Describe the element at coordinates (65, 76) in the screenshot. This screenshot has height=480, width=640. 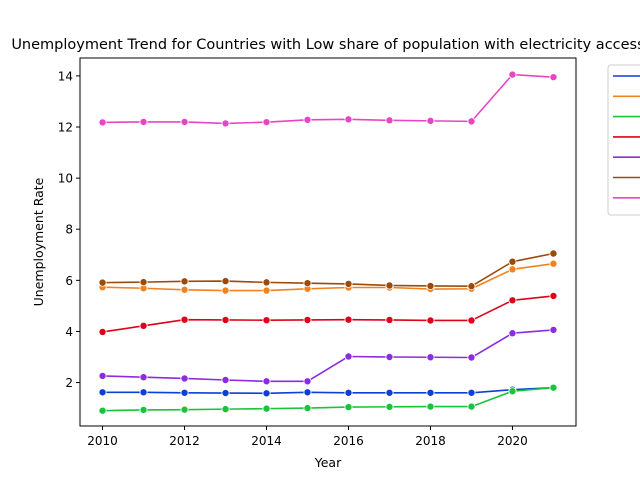
I see `y-tick-label: 14` at that location.